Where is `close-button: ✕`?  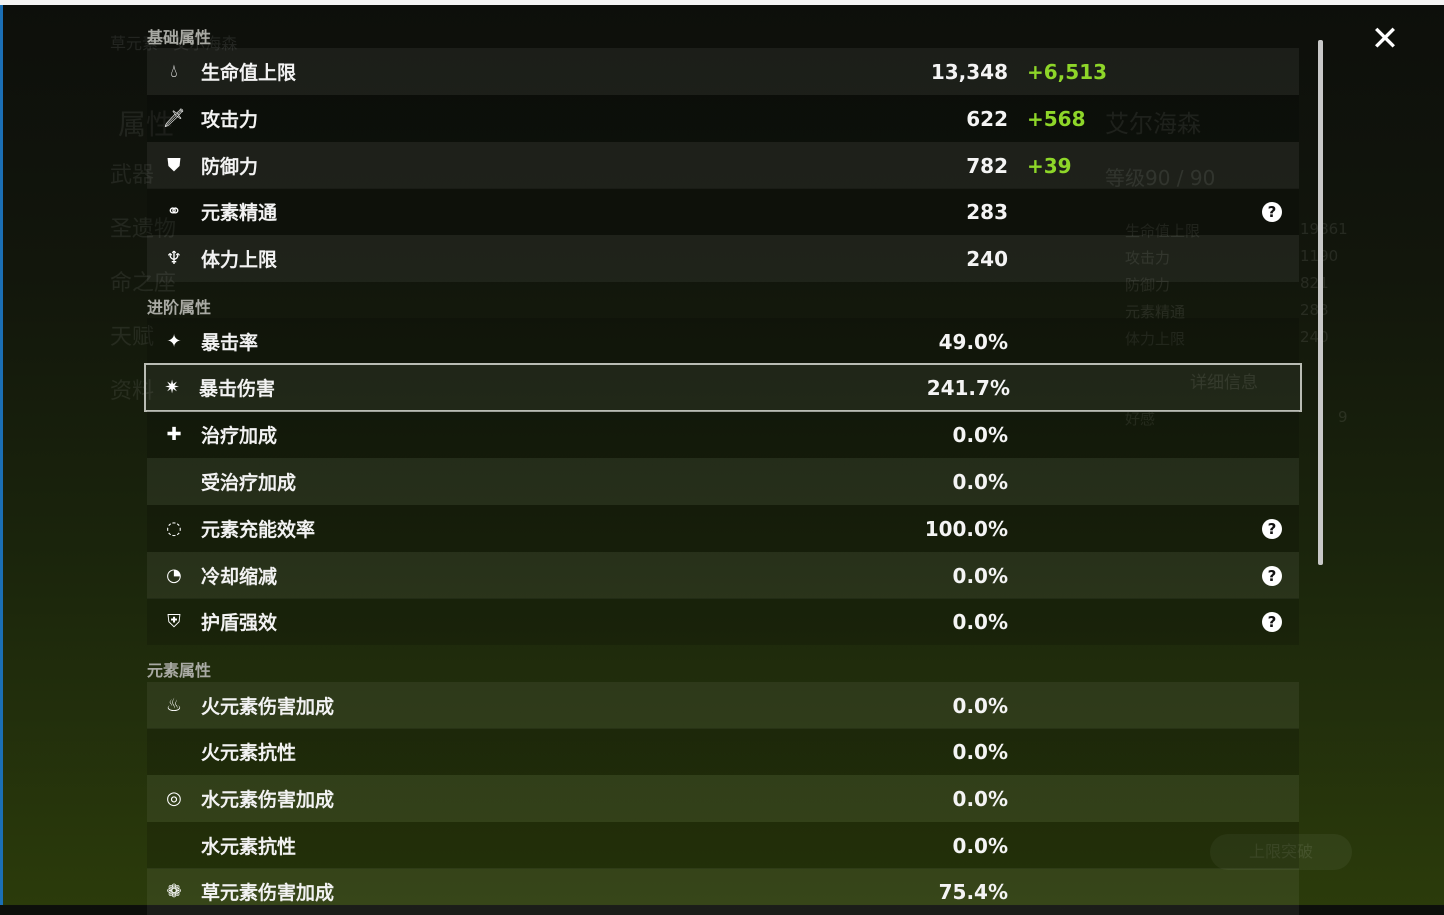
close-button: ✕ is located at coordinates (1385, 39).